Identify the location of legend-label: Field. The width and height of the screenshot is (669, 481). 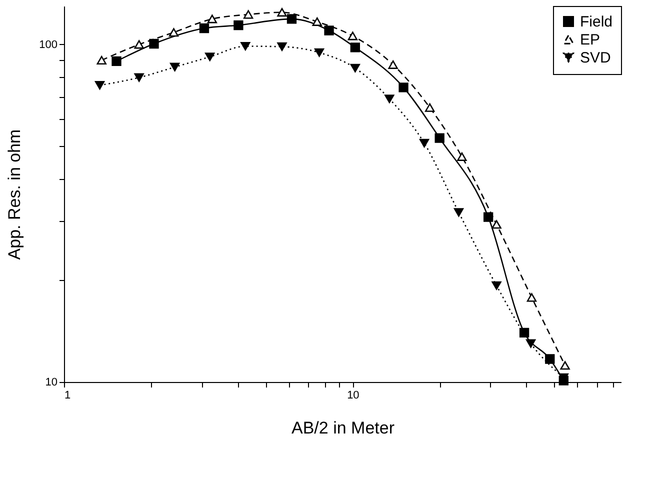
(596, 22).